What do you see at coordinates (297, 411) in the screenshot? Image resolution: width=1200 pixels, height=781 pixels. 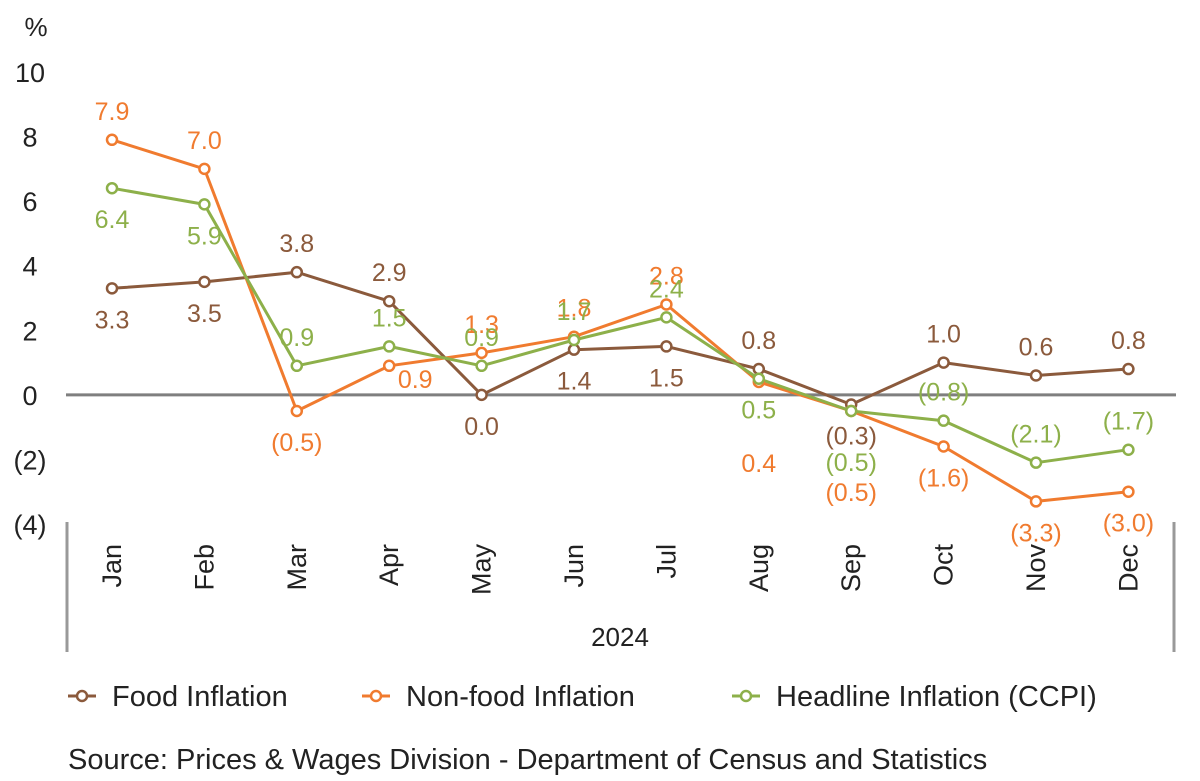 I see `point-non-food-inflation-mar` at bounding box center [297, 411].